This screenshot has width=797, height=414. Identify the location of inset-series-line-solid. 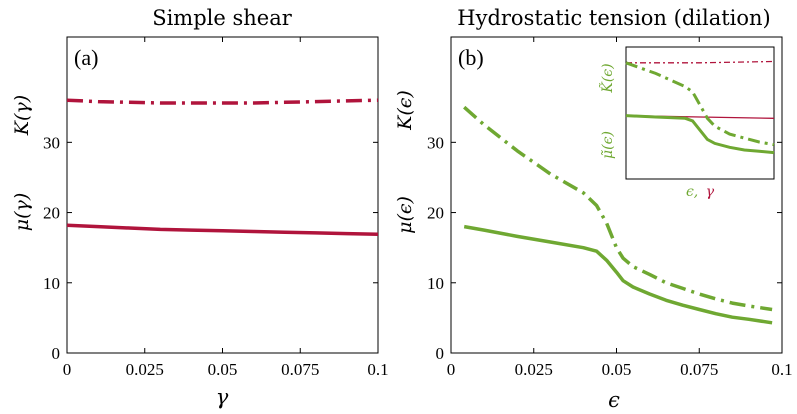
(700, 134).